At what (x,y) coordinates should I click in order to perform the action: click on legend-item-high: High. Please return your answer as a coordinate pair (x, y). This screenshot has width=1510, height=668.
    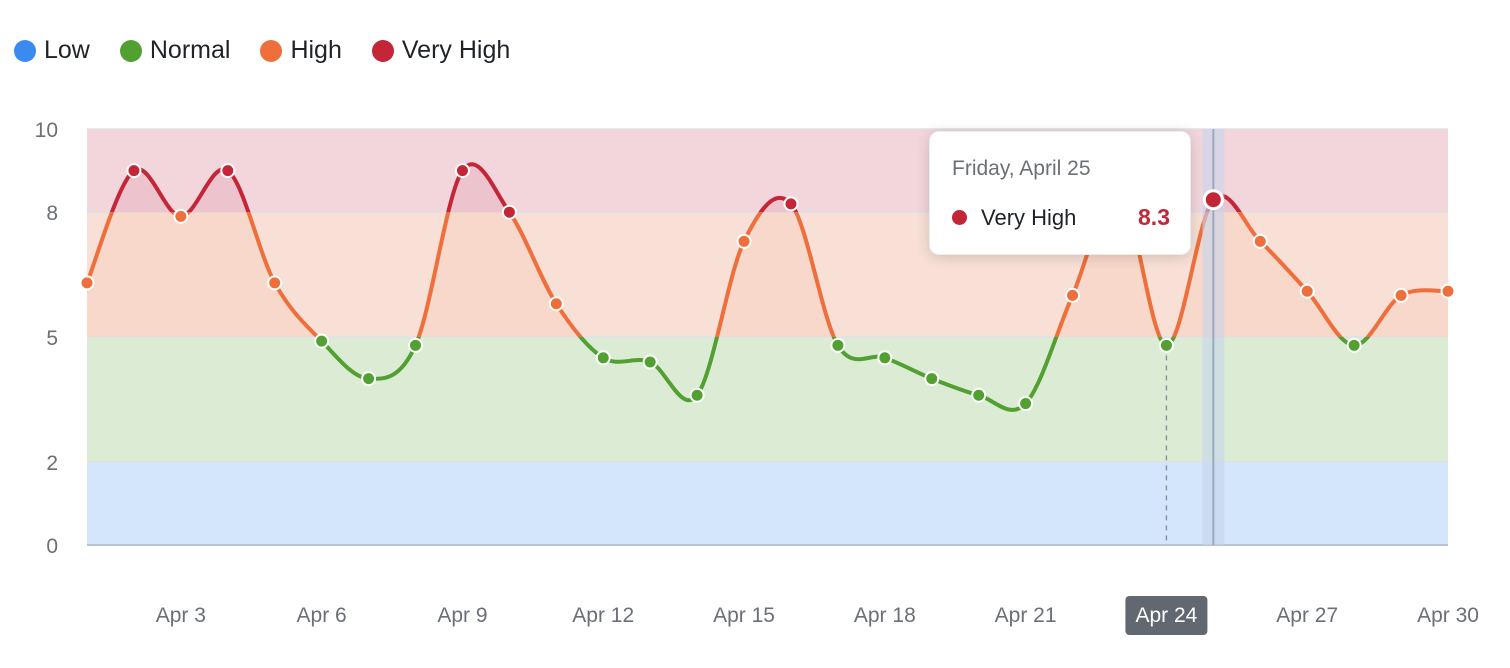
    Looking at the image, I should click on (301, 50).